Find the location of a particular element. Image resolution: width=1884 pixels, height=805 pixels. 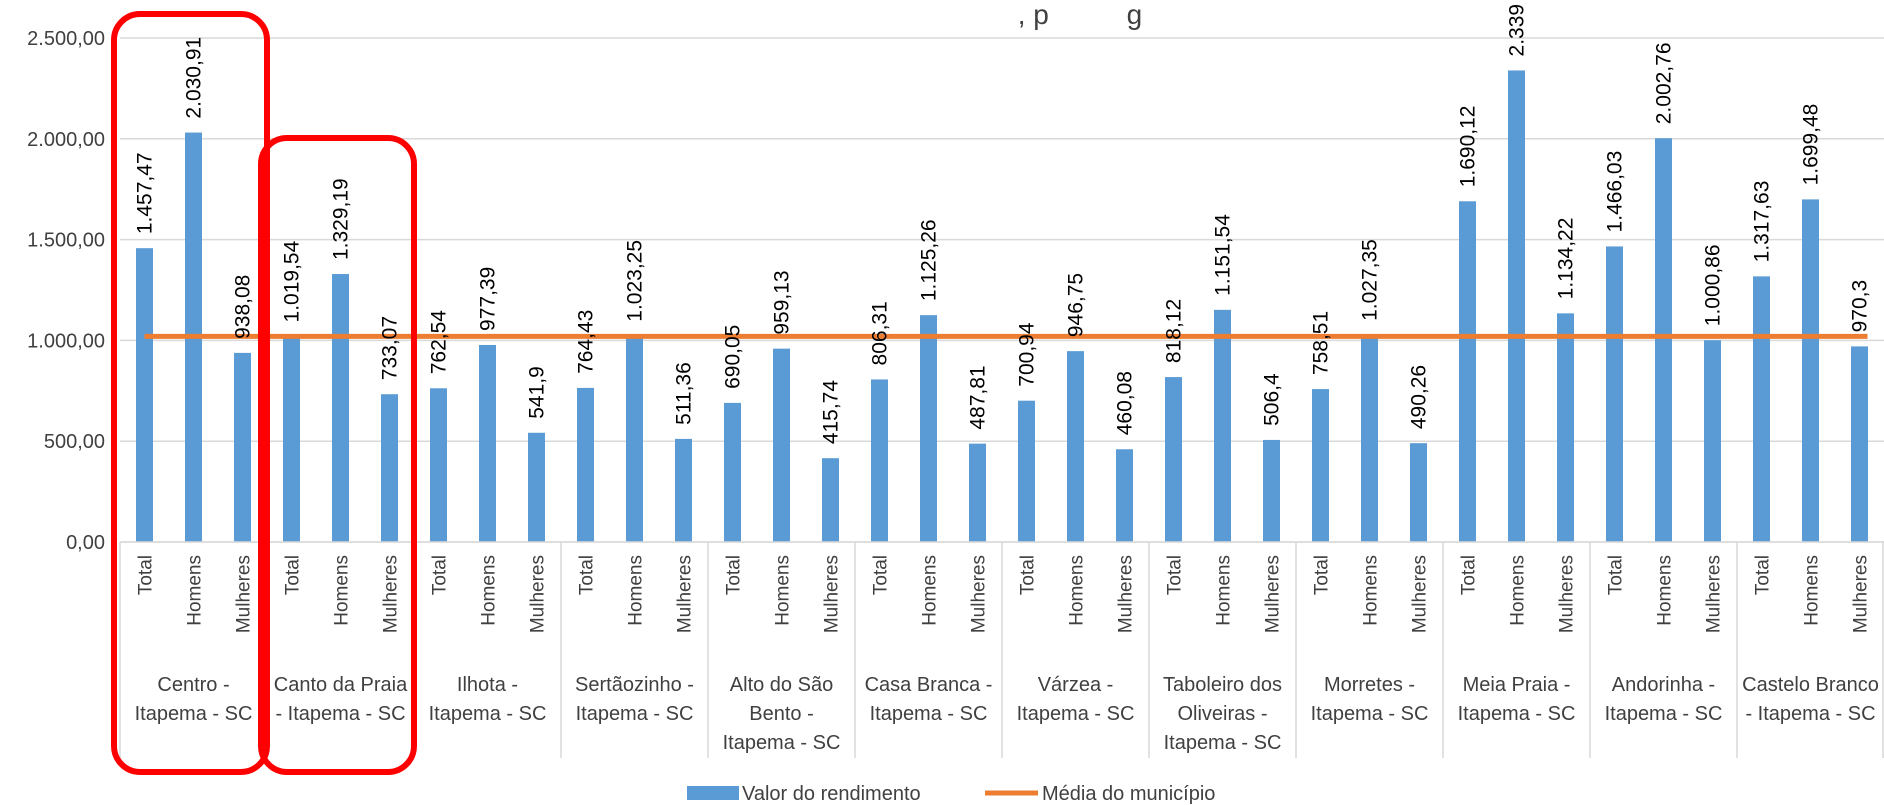

data-label: 1.151,54 is located at coordinates (1223, 255).